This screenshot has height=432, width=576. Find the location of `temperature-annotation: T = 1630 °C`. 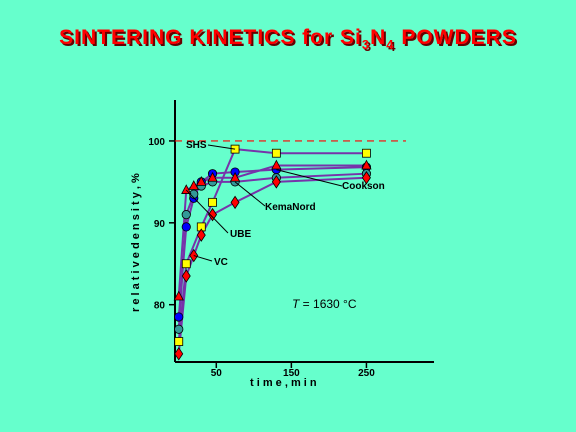

temperature-annotation: T = 1630 °C is located at coordinates (324, 304).